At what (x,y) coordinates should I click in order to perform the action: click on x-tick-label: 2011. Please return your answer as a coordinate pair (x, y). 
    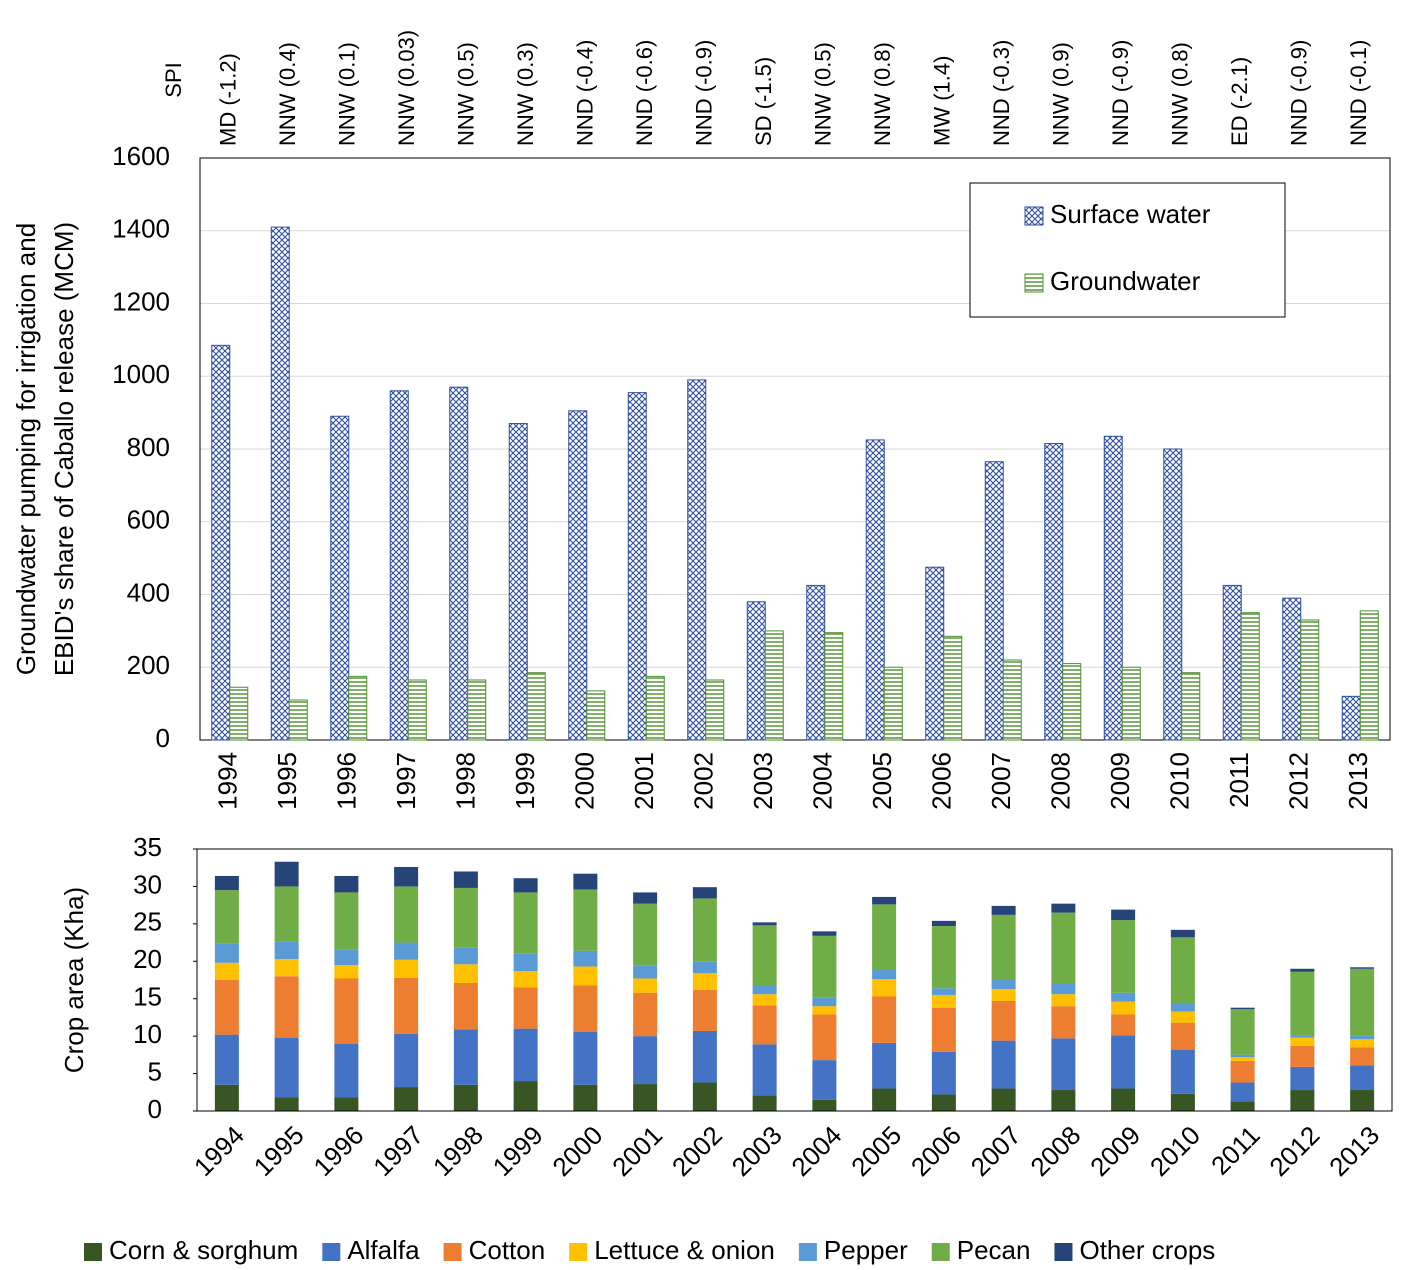
    Looking at the image, I should click on (1239, 780).